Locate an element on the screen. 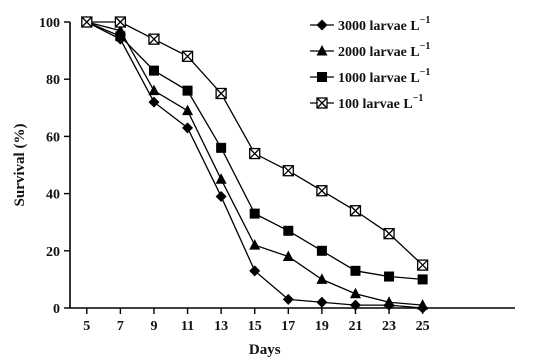 The height and width of the screenshot is (358, 538). x-tick-label: 23 is located at coordinates (389, 326).